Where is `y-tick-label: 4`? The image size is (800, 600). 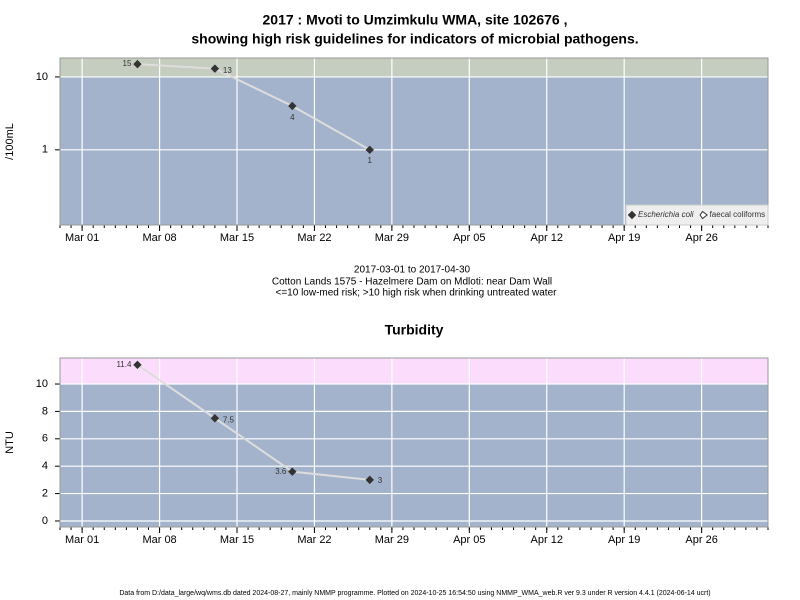 y-tick-label: 4 is located at coordinates (45, 466).